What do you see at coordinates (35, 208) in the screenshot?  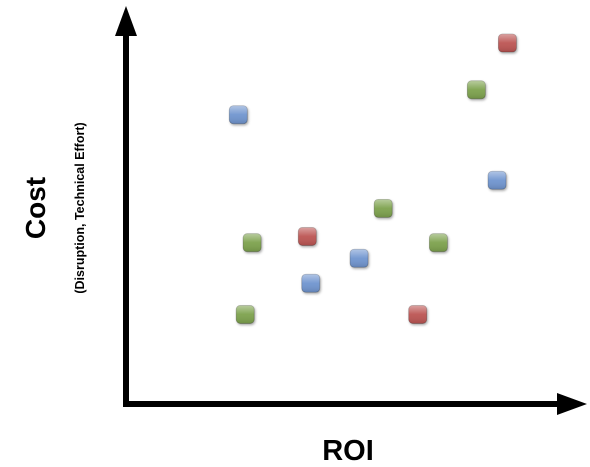 I see `y-axis-label: Cost` at bounding box center [35, 208].